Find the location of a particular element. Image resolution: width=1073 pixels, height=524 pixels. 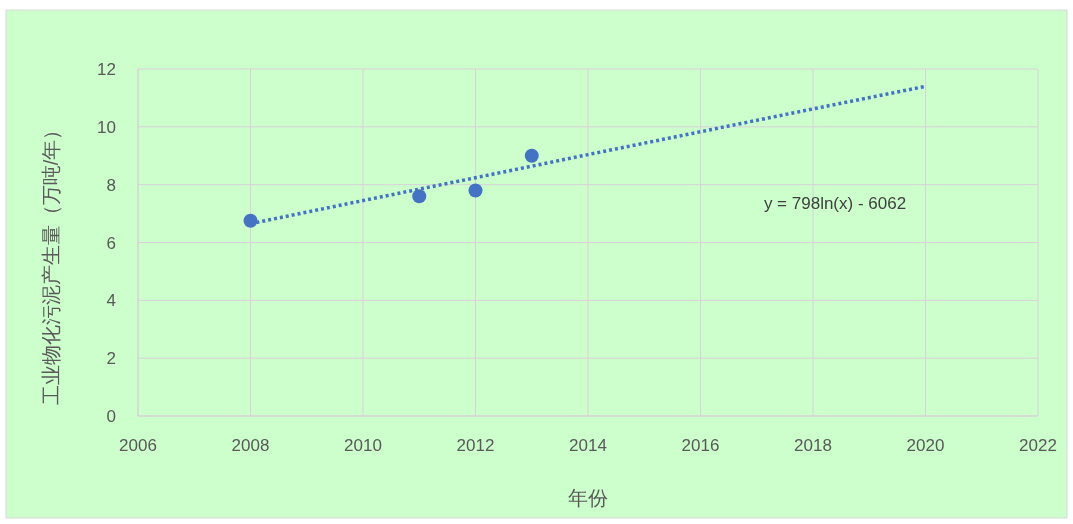

y-tick-label: 0 is located at coordinates (111, 416).